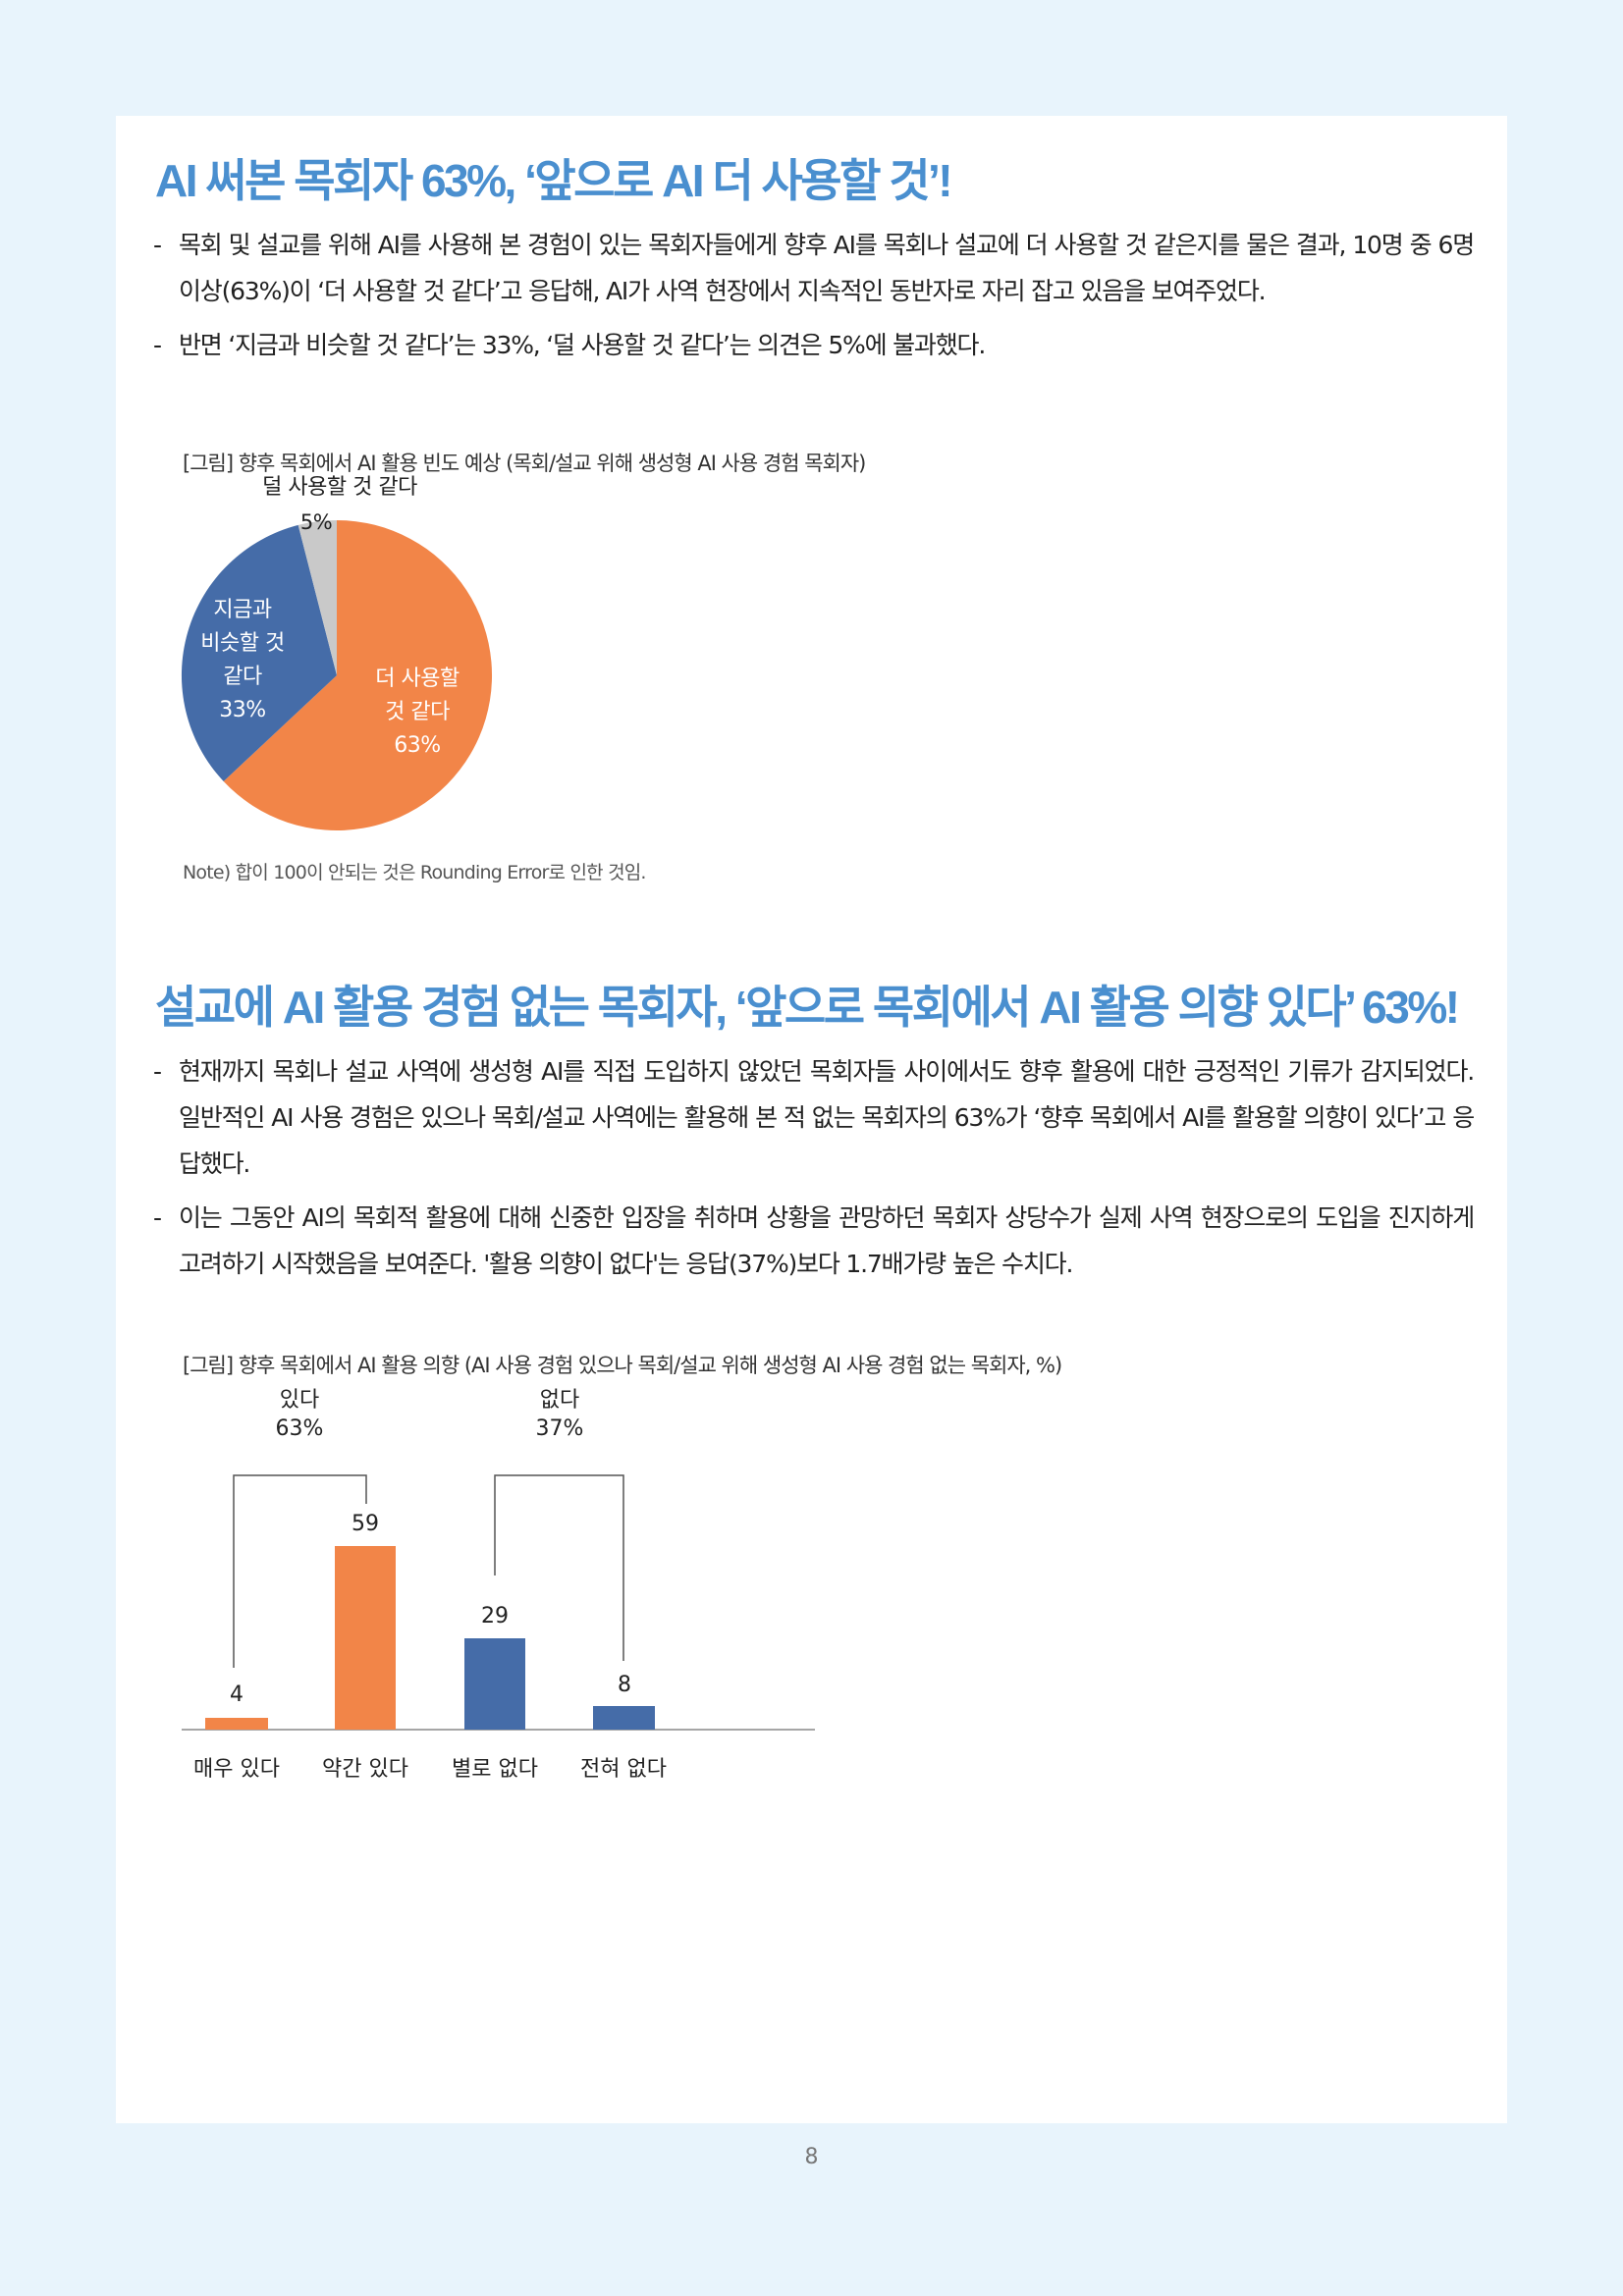 The height and width of the screenshot is (2296, 1623). I want to click on group-no-name: 없다, so click(560, 1400).